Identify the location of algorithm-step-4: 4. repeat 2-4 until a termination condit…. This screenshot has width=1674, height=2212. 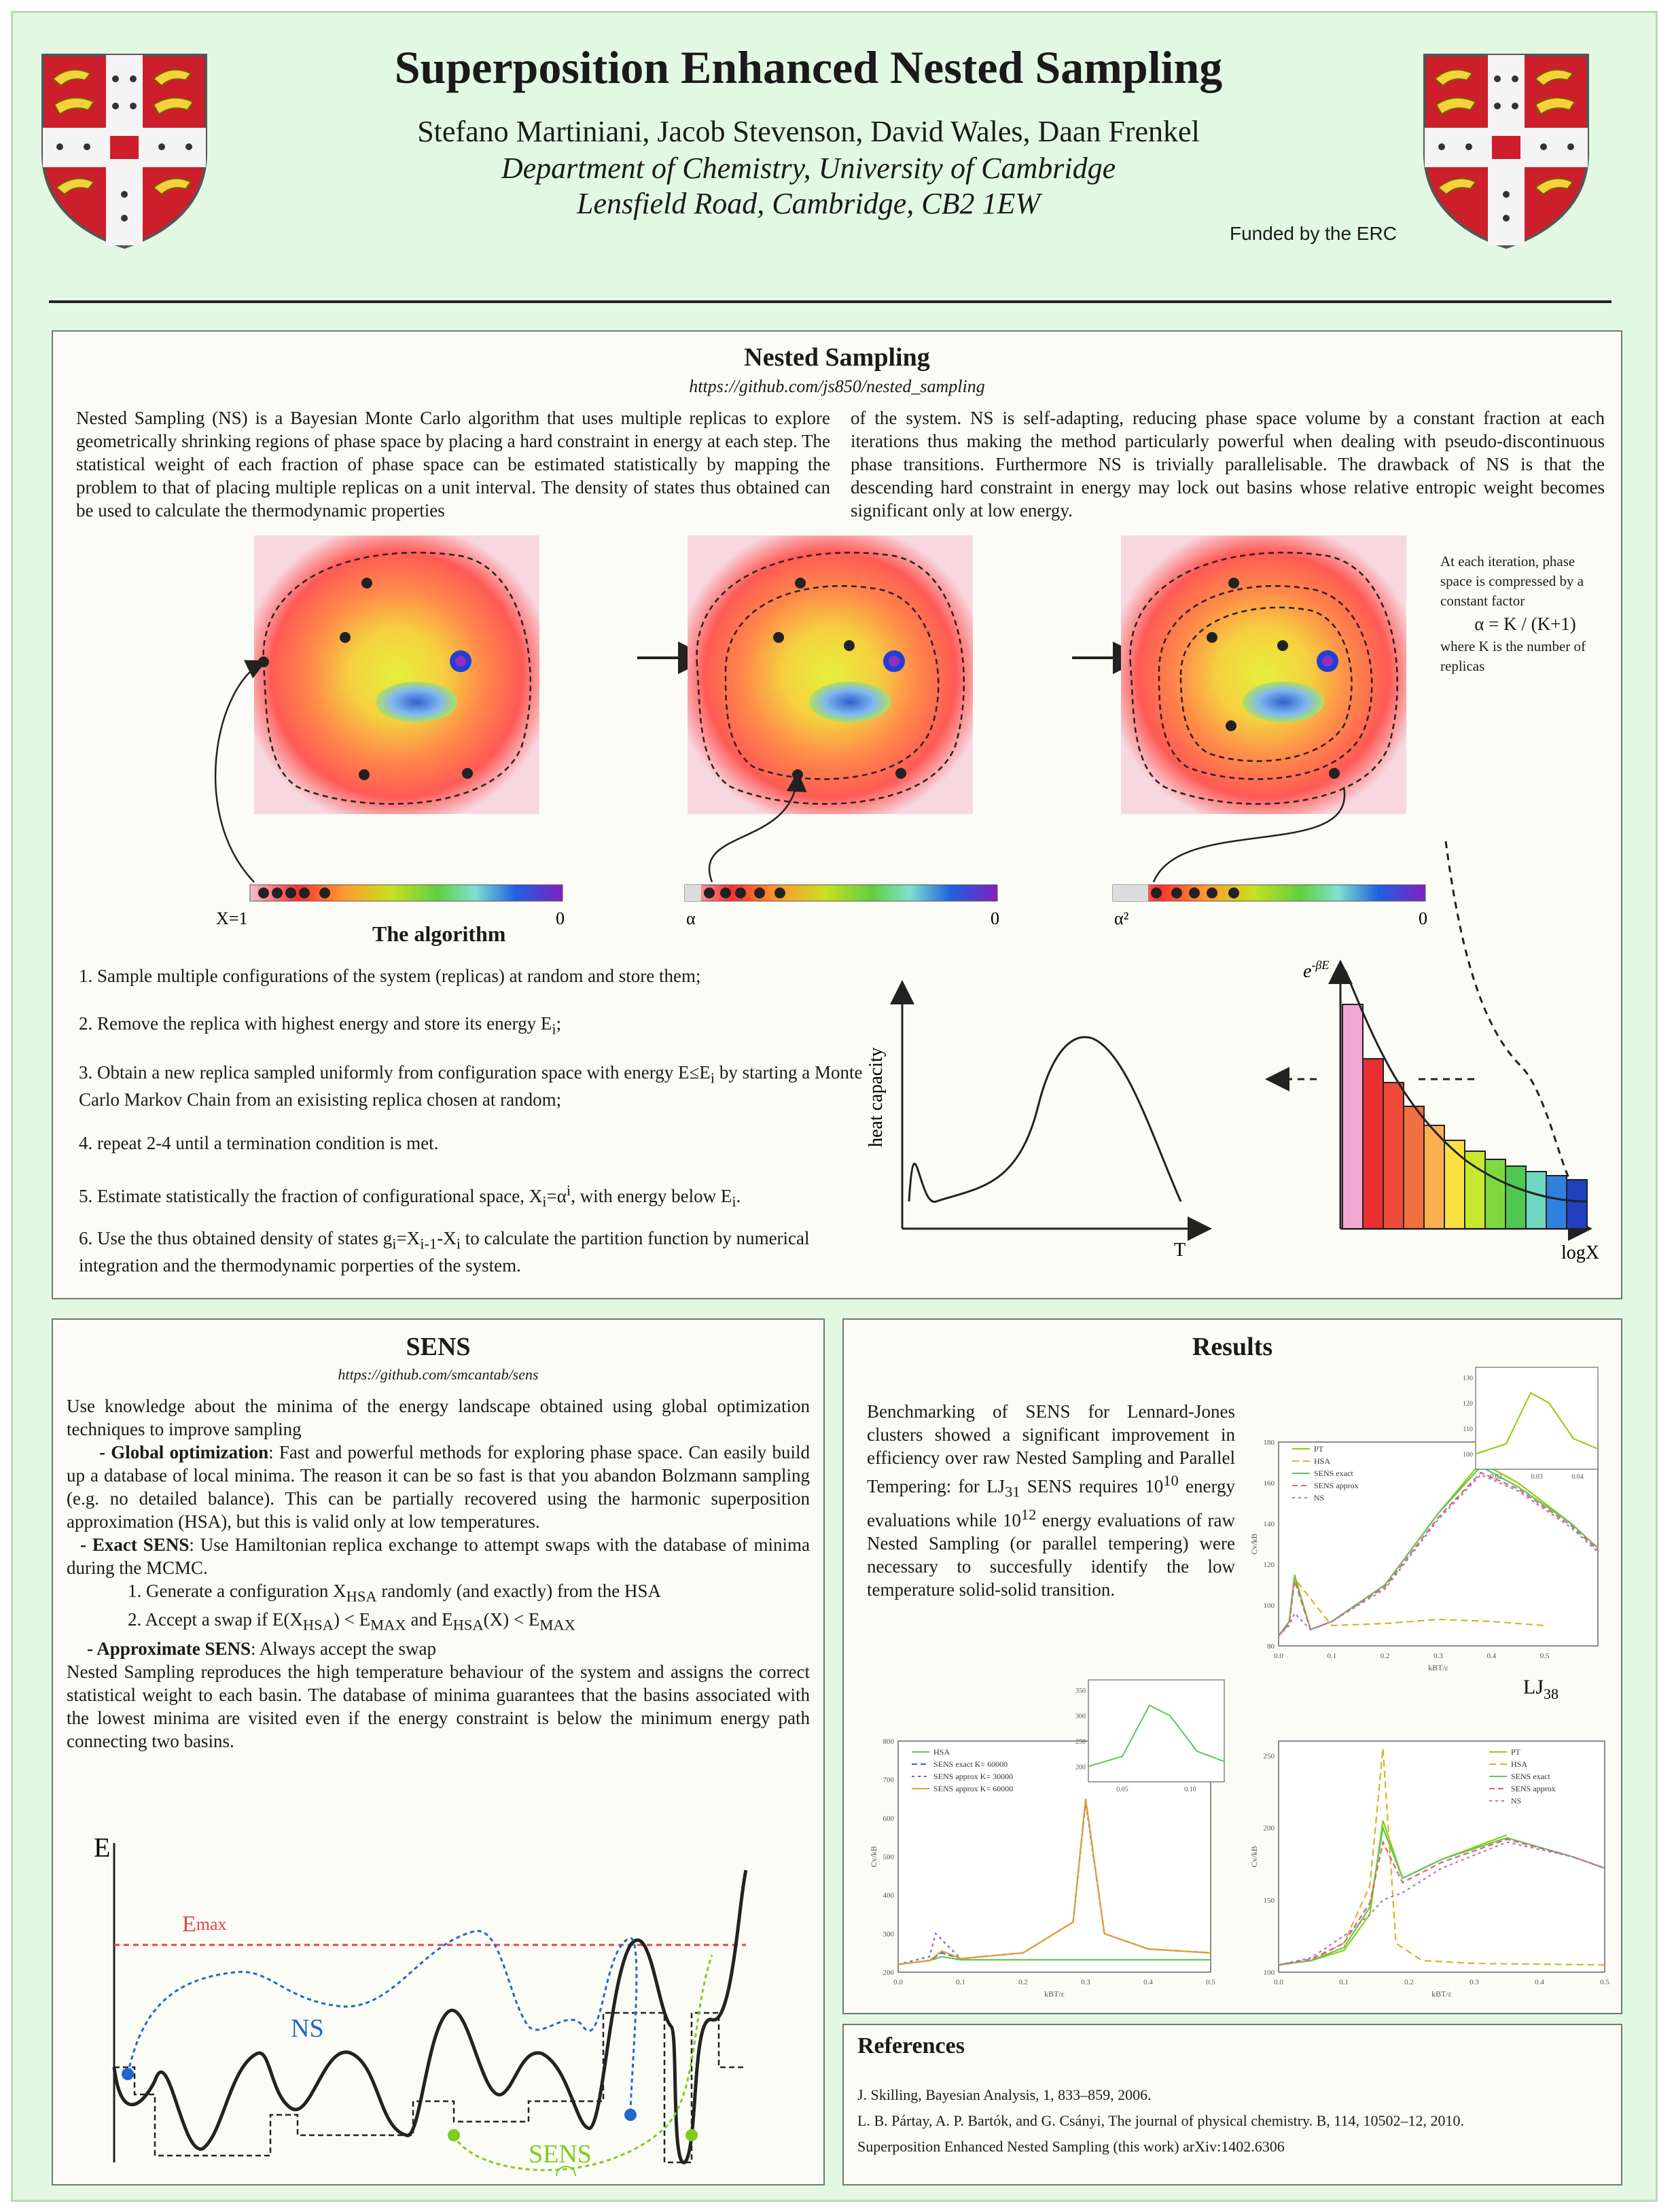
(259, 1143).